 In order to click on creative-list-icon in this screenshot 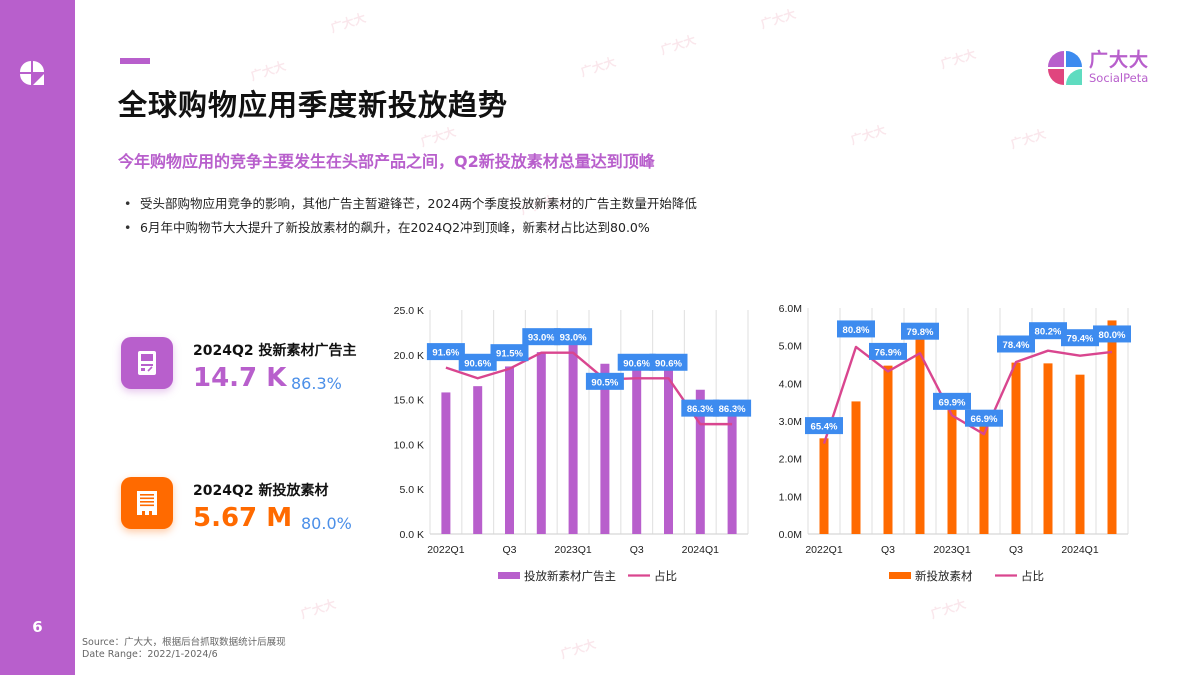, I will do `click(147, 503)`.